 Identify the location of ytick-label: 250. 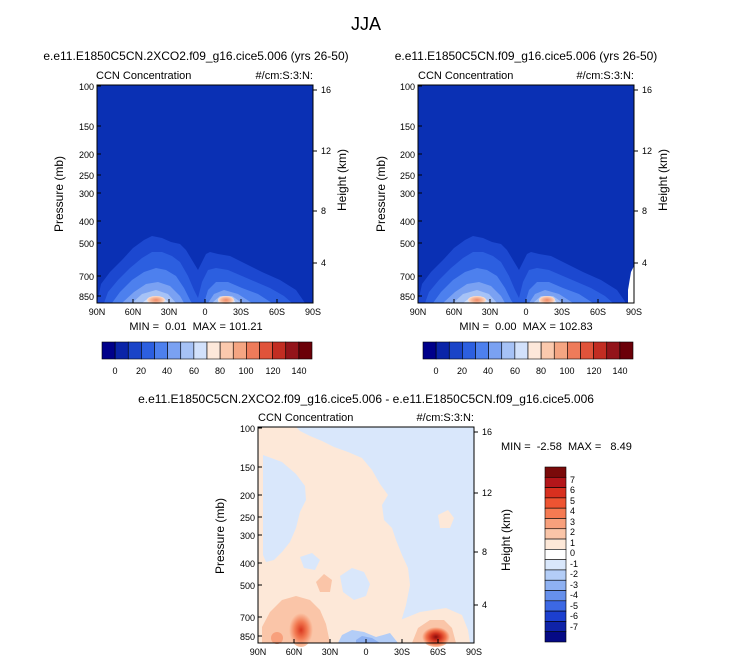
(86, 176).